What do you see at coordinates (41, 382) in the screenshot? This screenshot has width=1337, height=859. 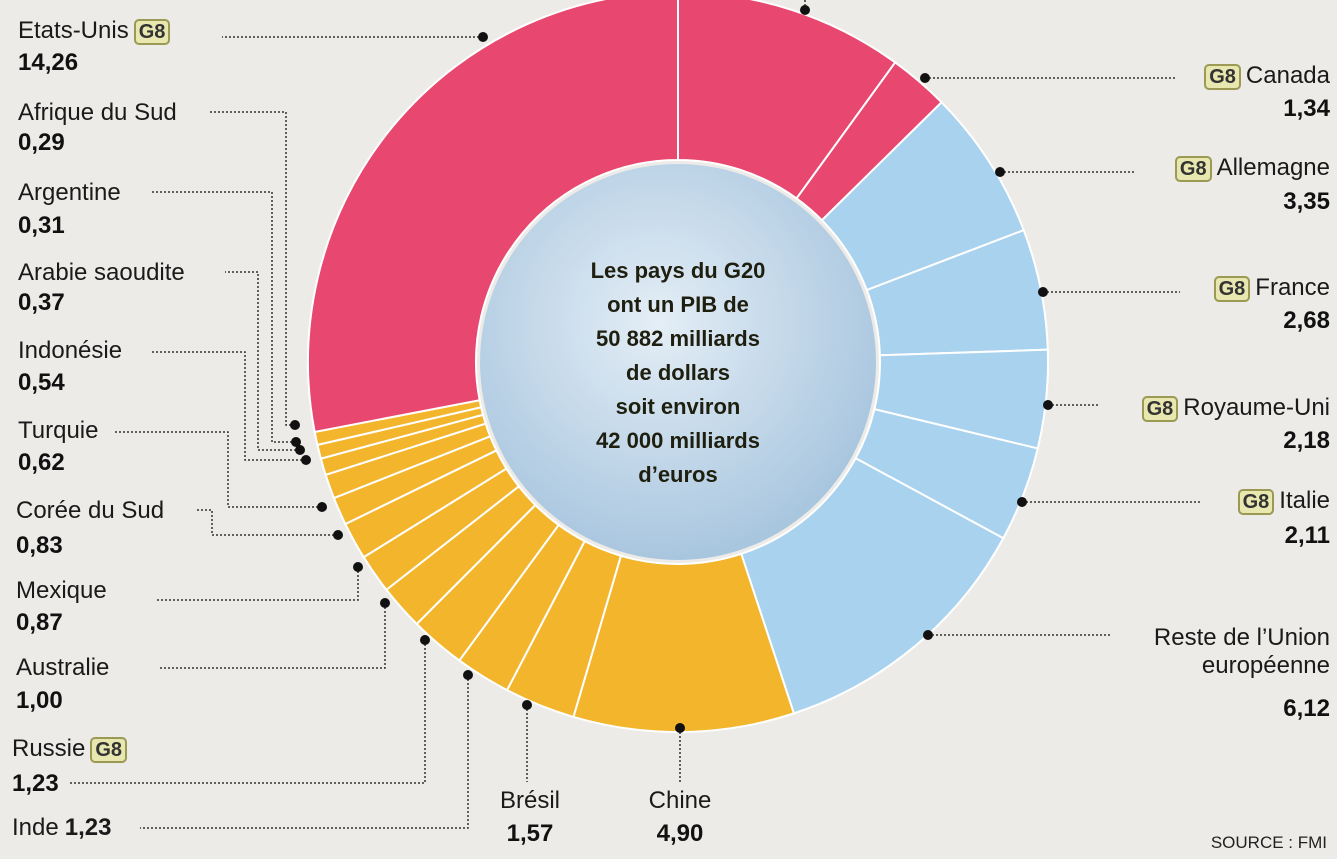 I see `value-label: 0,54` at bounding box center [41, 382].